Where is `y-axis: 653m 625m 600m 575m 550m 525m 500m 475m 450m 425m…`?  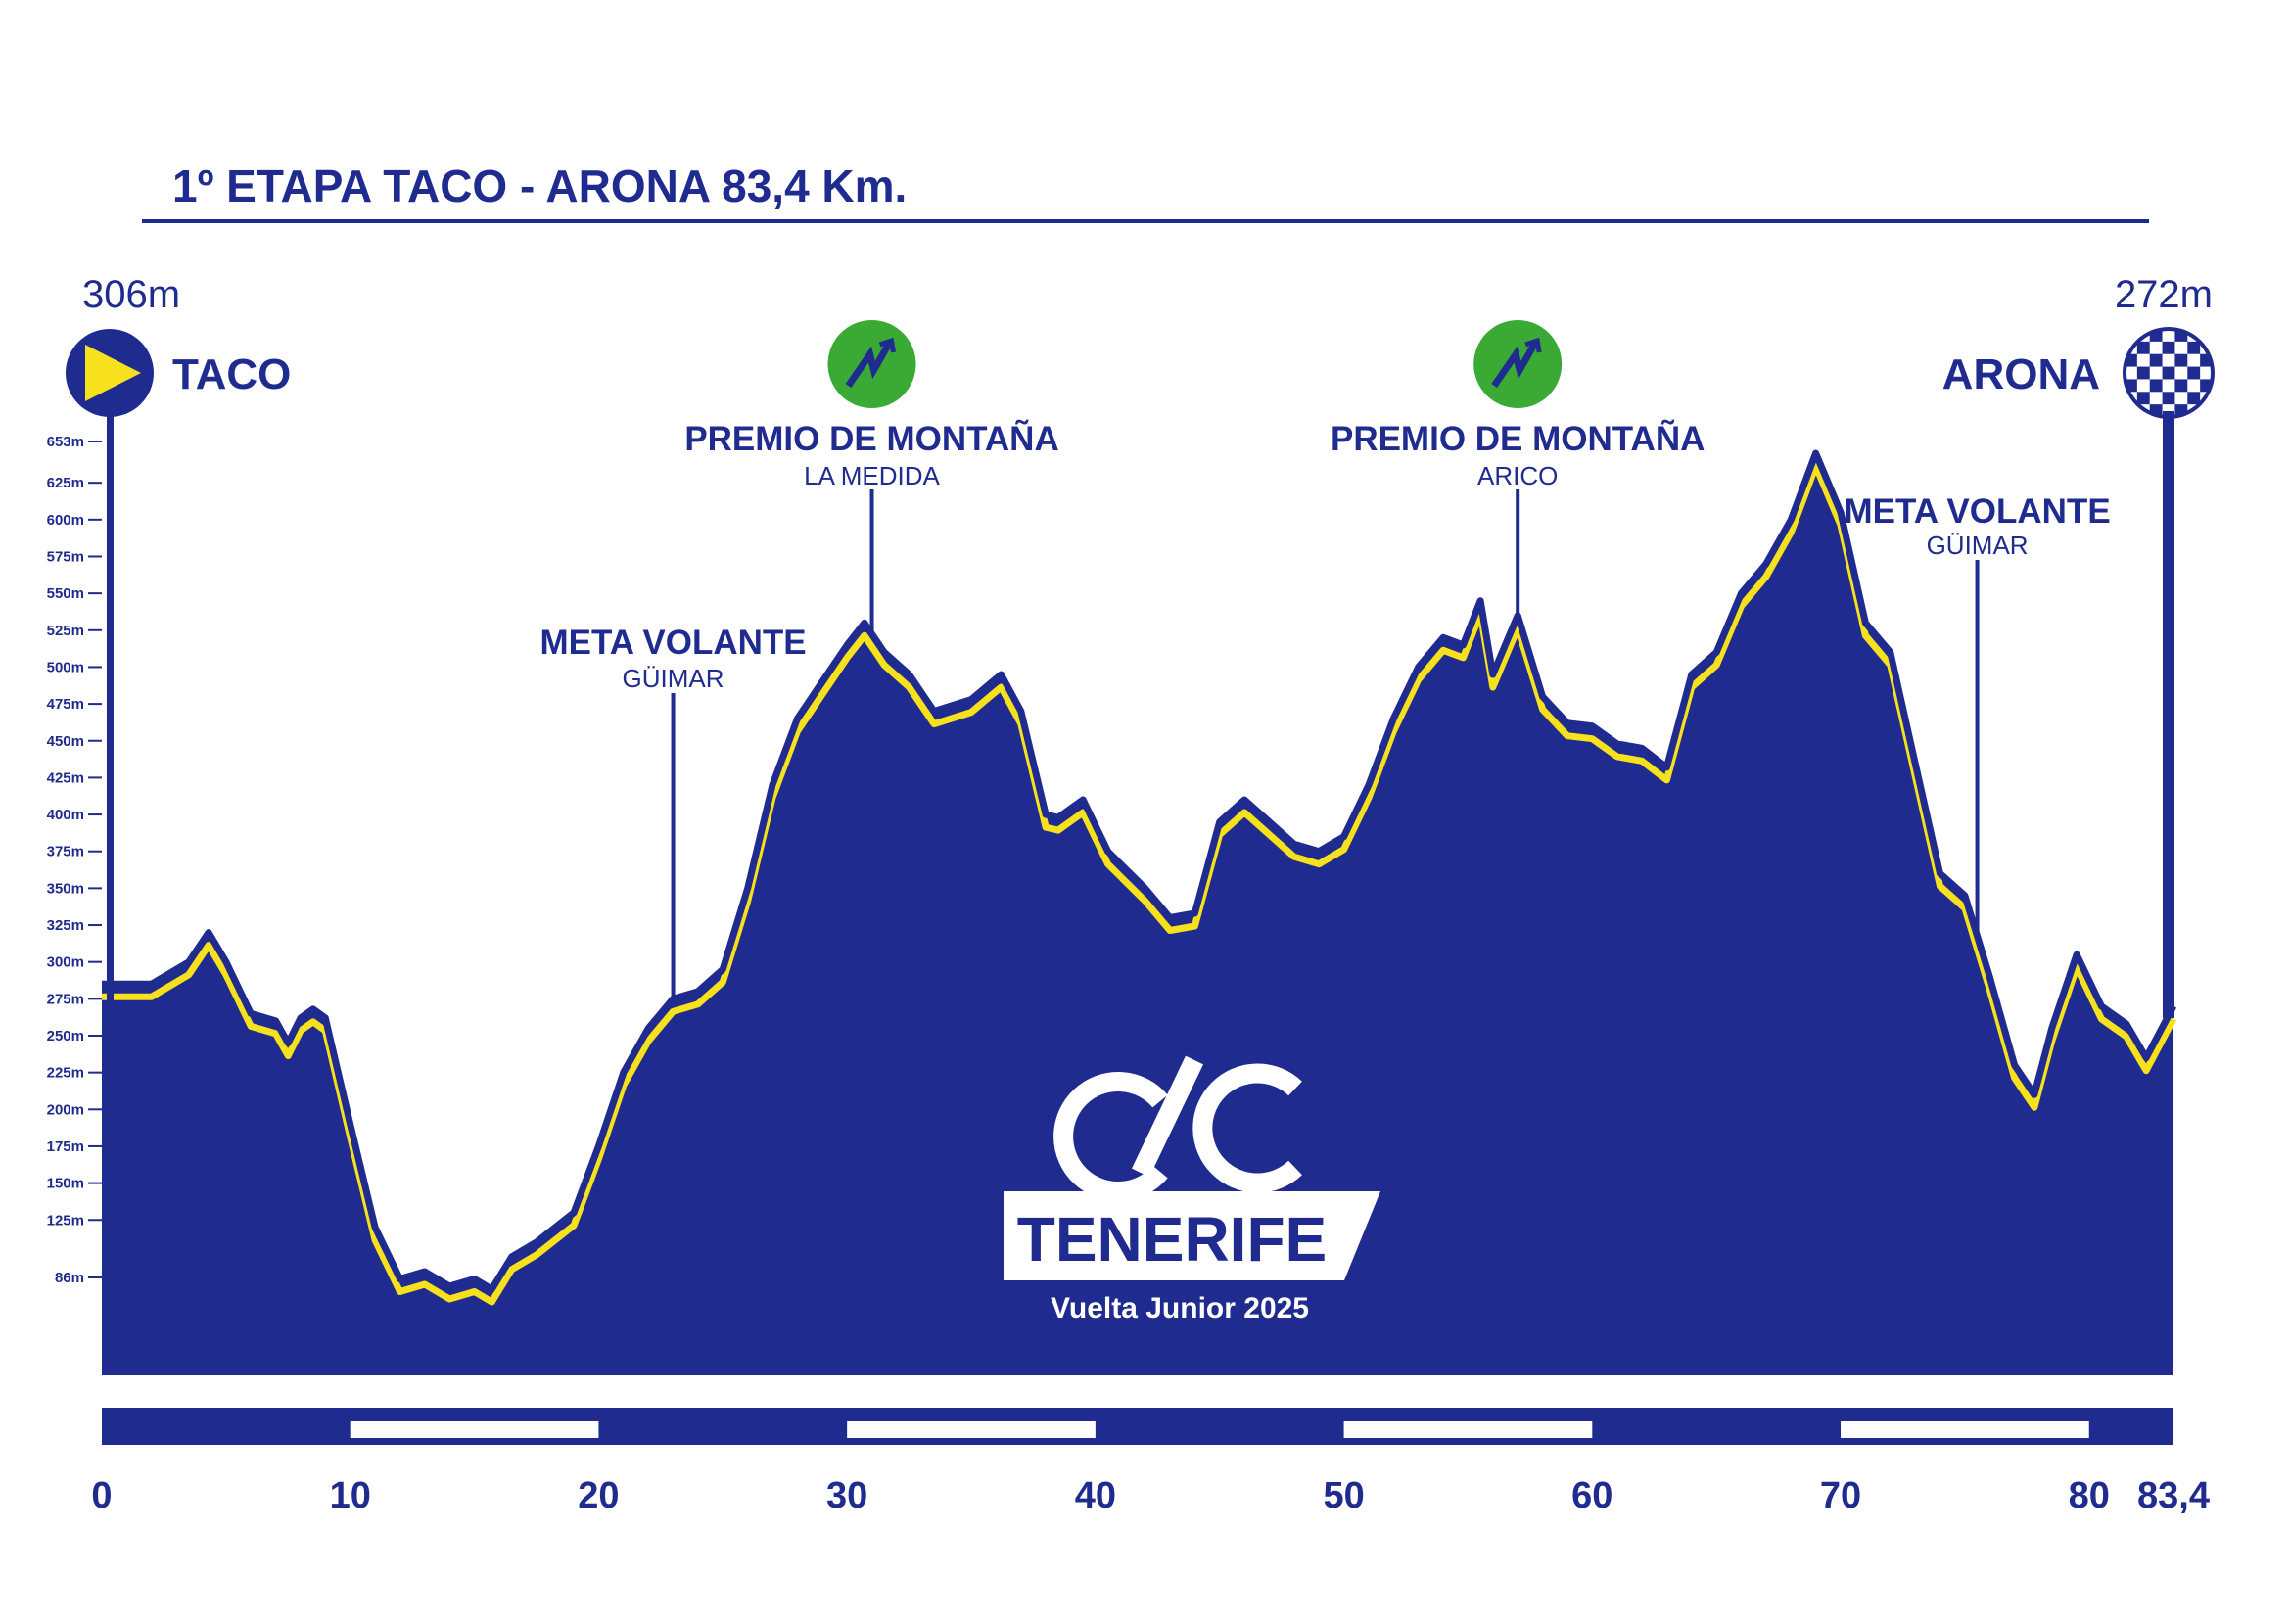
y-axis: 653m 625m 600m 575m 550m 525m 500m 475m 450m 425m… is located at coordinates (74, 860).